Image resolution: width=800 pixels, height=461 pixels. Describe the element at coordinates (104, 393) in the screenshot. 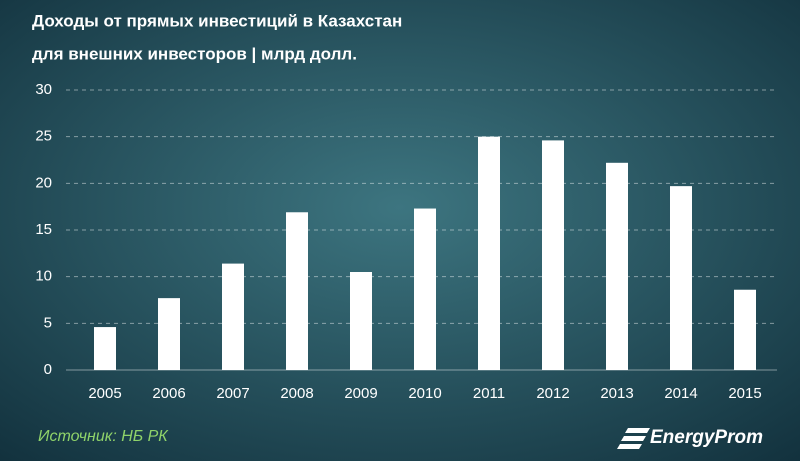

I see `x-tick-label: 2005` at that location.